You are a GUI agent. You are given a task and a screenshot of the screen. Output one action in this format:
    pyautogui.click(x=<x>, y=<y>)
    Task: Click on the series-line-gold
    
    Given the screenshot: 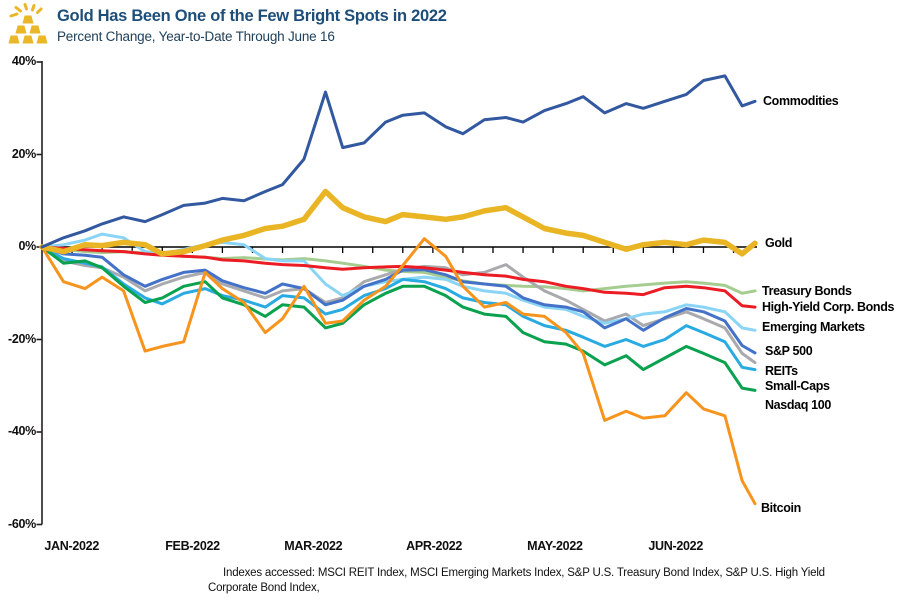 What is the action you would take?
    pyautogui.click(x=398, y=222)
    